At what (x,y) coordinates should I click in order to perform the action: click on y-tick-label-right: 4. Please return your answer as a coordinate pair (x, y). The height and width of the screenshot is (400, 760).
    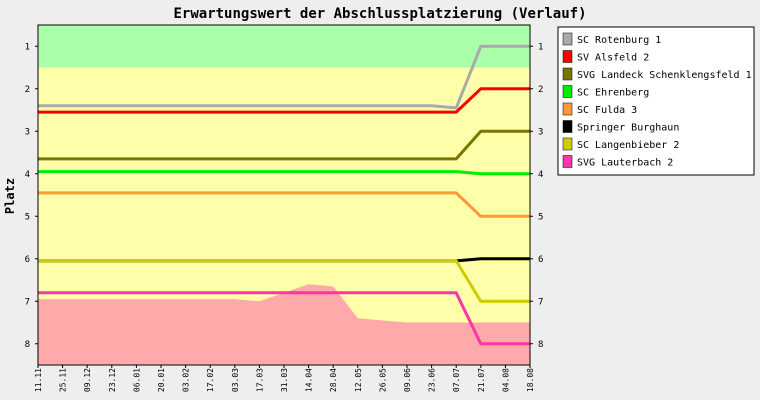
    Looking at the image, I should click on (540, 175).